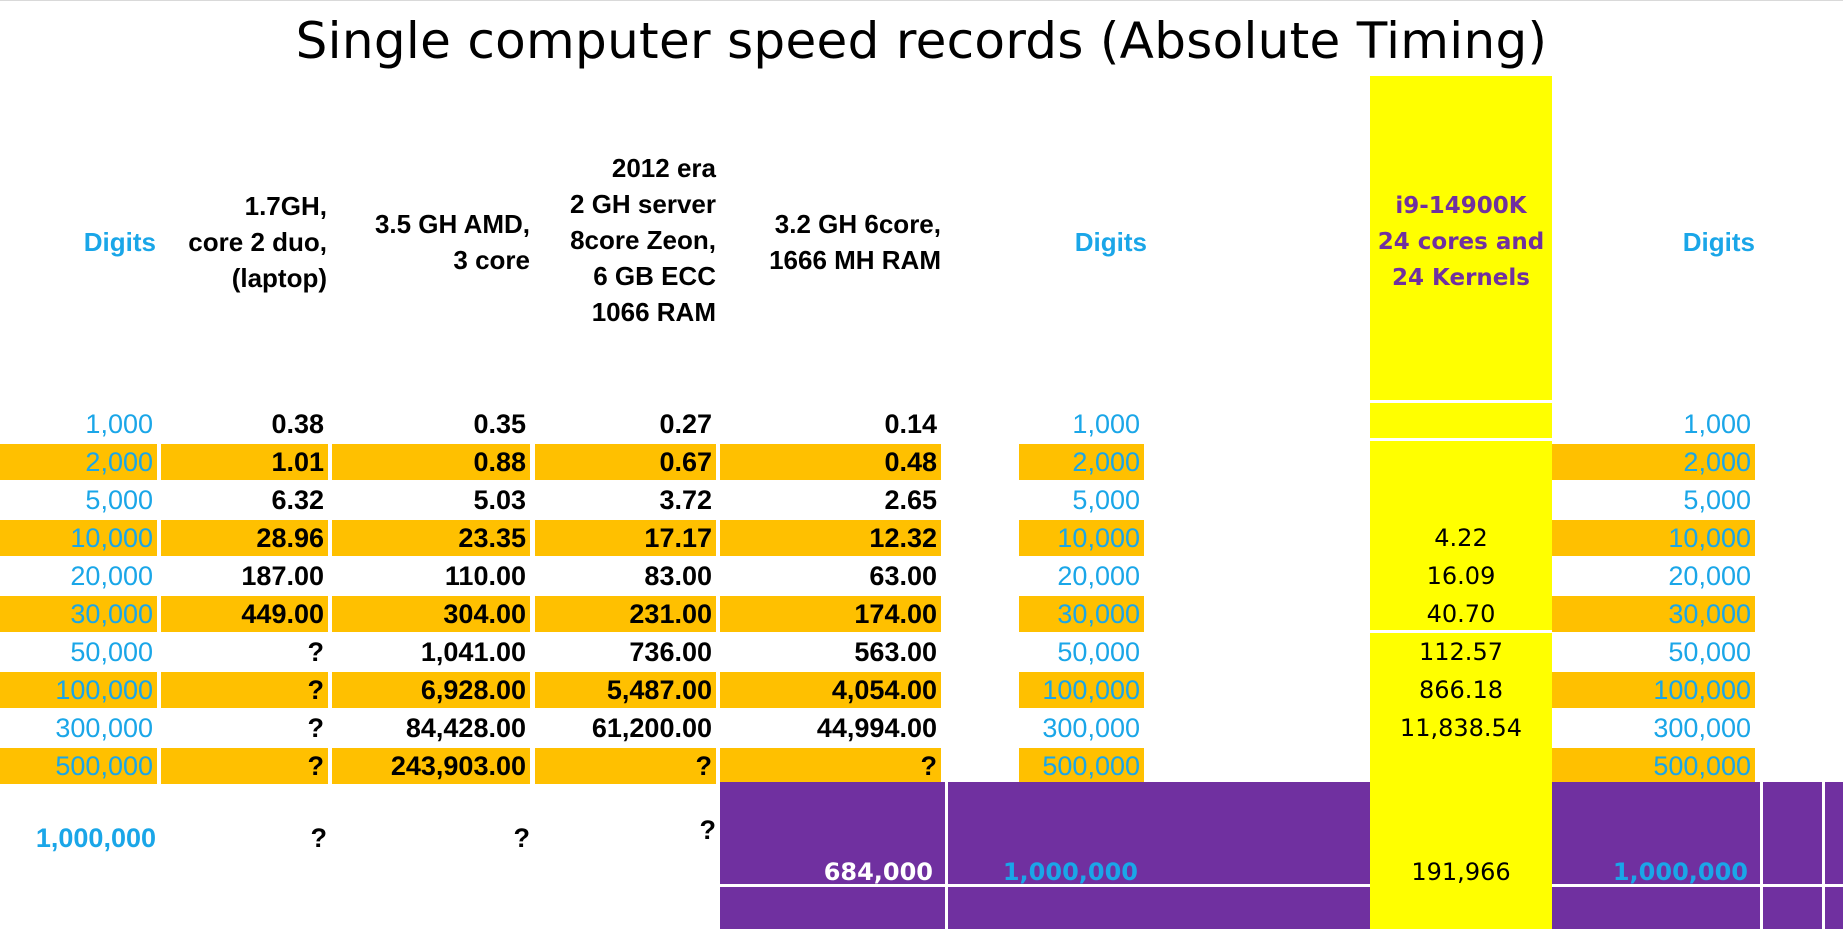  What do you see at coordinates (1461, 278) in the screenshot?
I see `header-line: 24 Kernels` at bounding box center [1461, 278].